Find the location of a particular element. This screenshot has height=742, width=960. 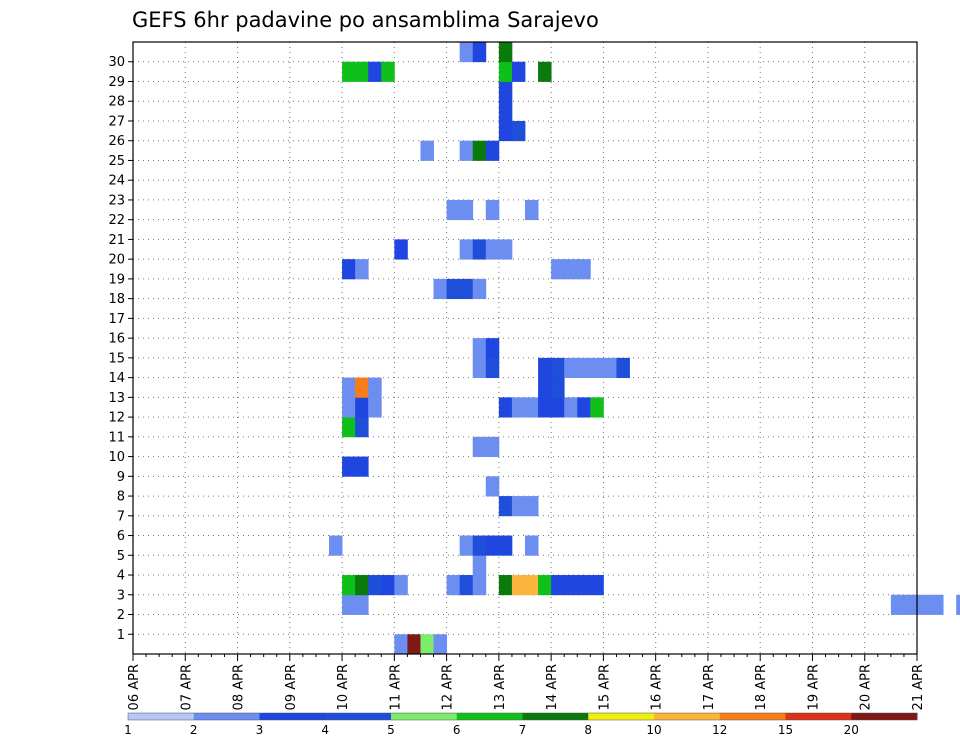

y-tick-label: 19 is located at coordinates (116, 279).